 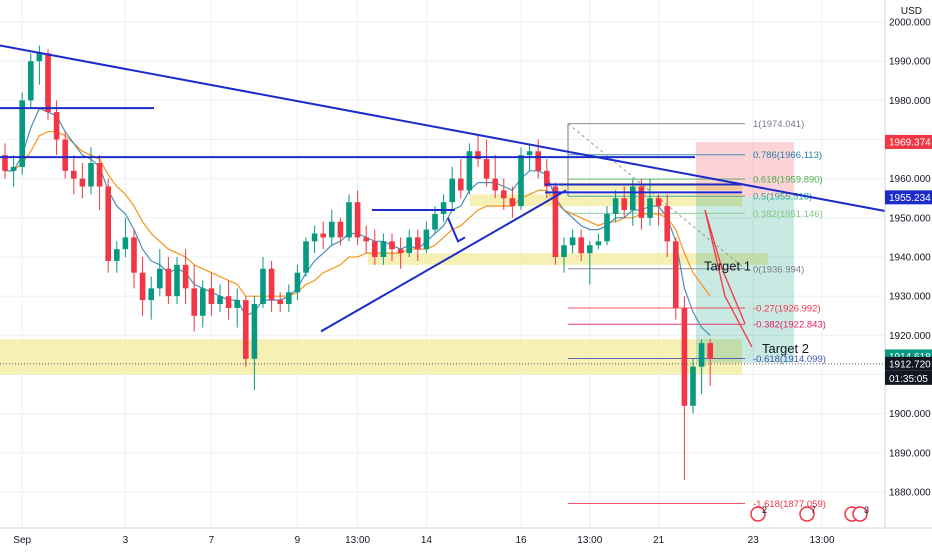 I want to click on event-count: 7, so click(x=813, y=510).